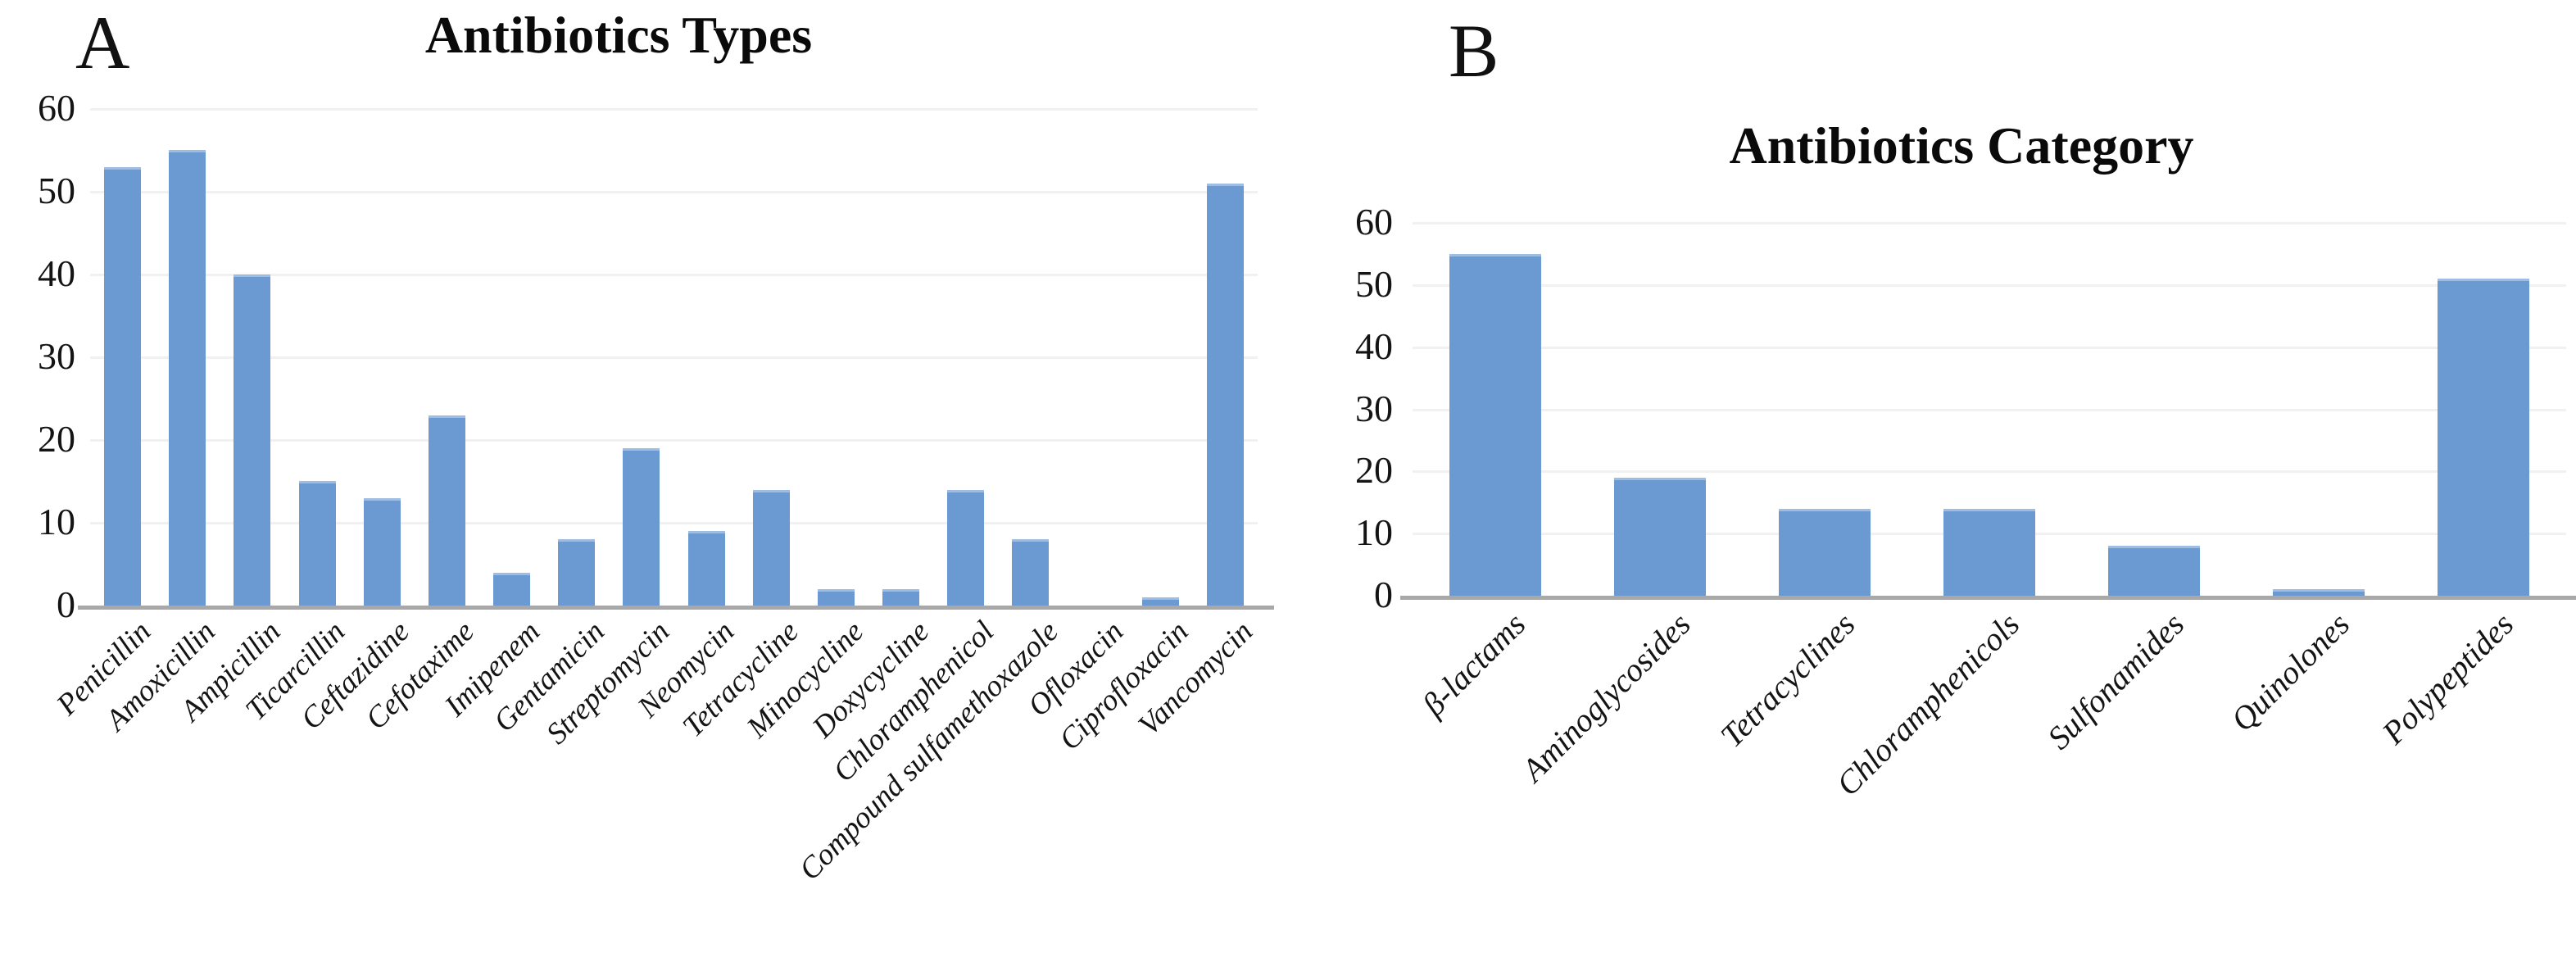 The width and height of the screenshot is (2576, 962). What do you see at coordinates (1474, 51) in the screenshot?
I see `panel-letter-b: B` at bounding box center [1474, 51].